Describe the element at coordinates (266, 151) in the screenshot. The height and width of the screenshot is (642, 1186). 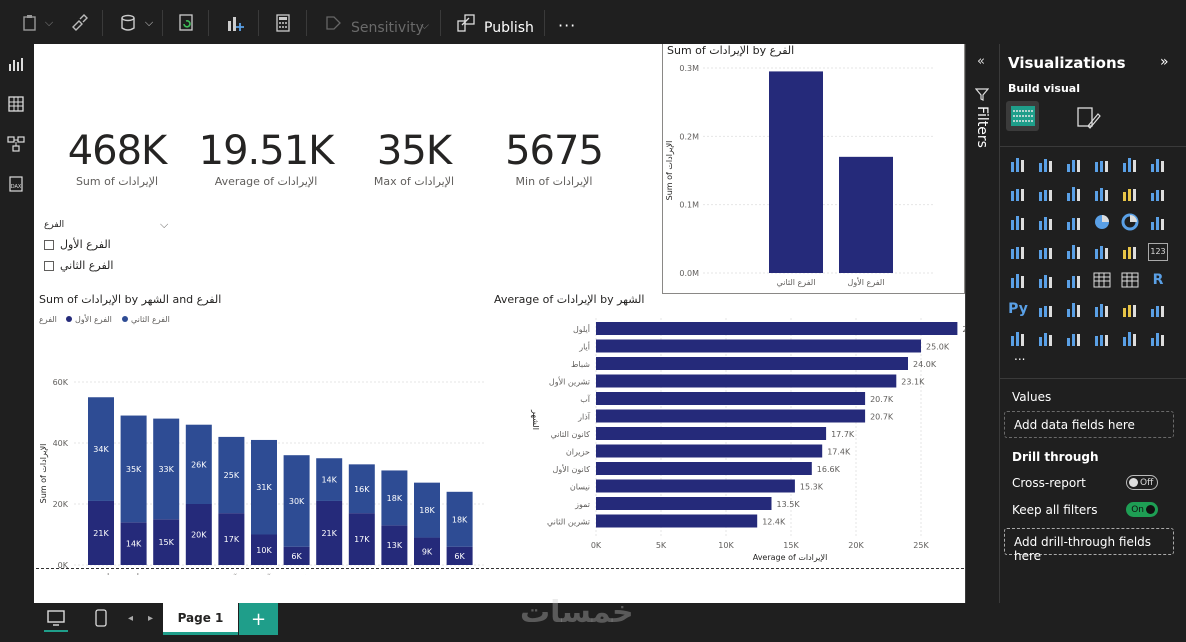
I see `kpi-value: 19.51K` at that location.